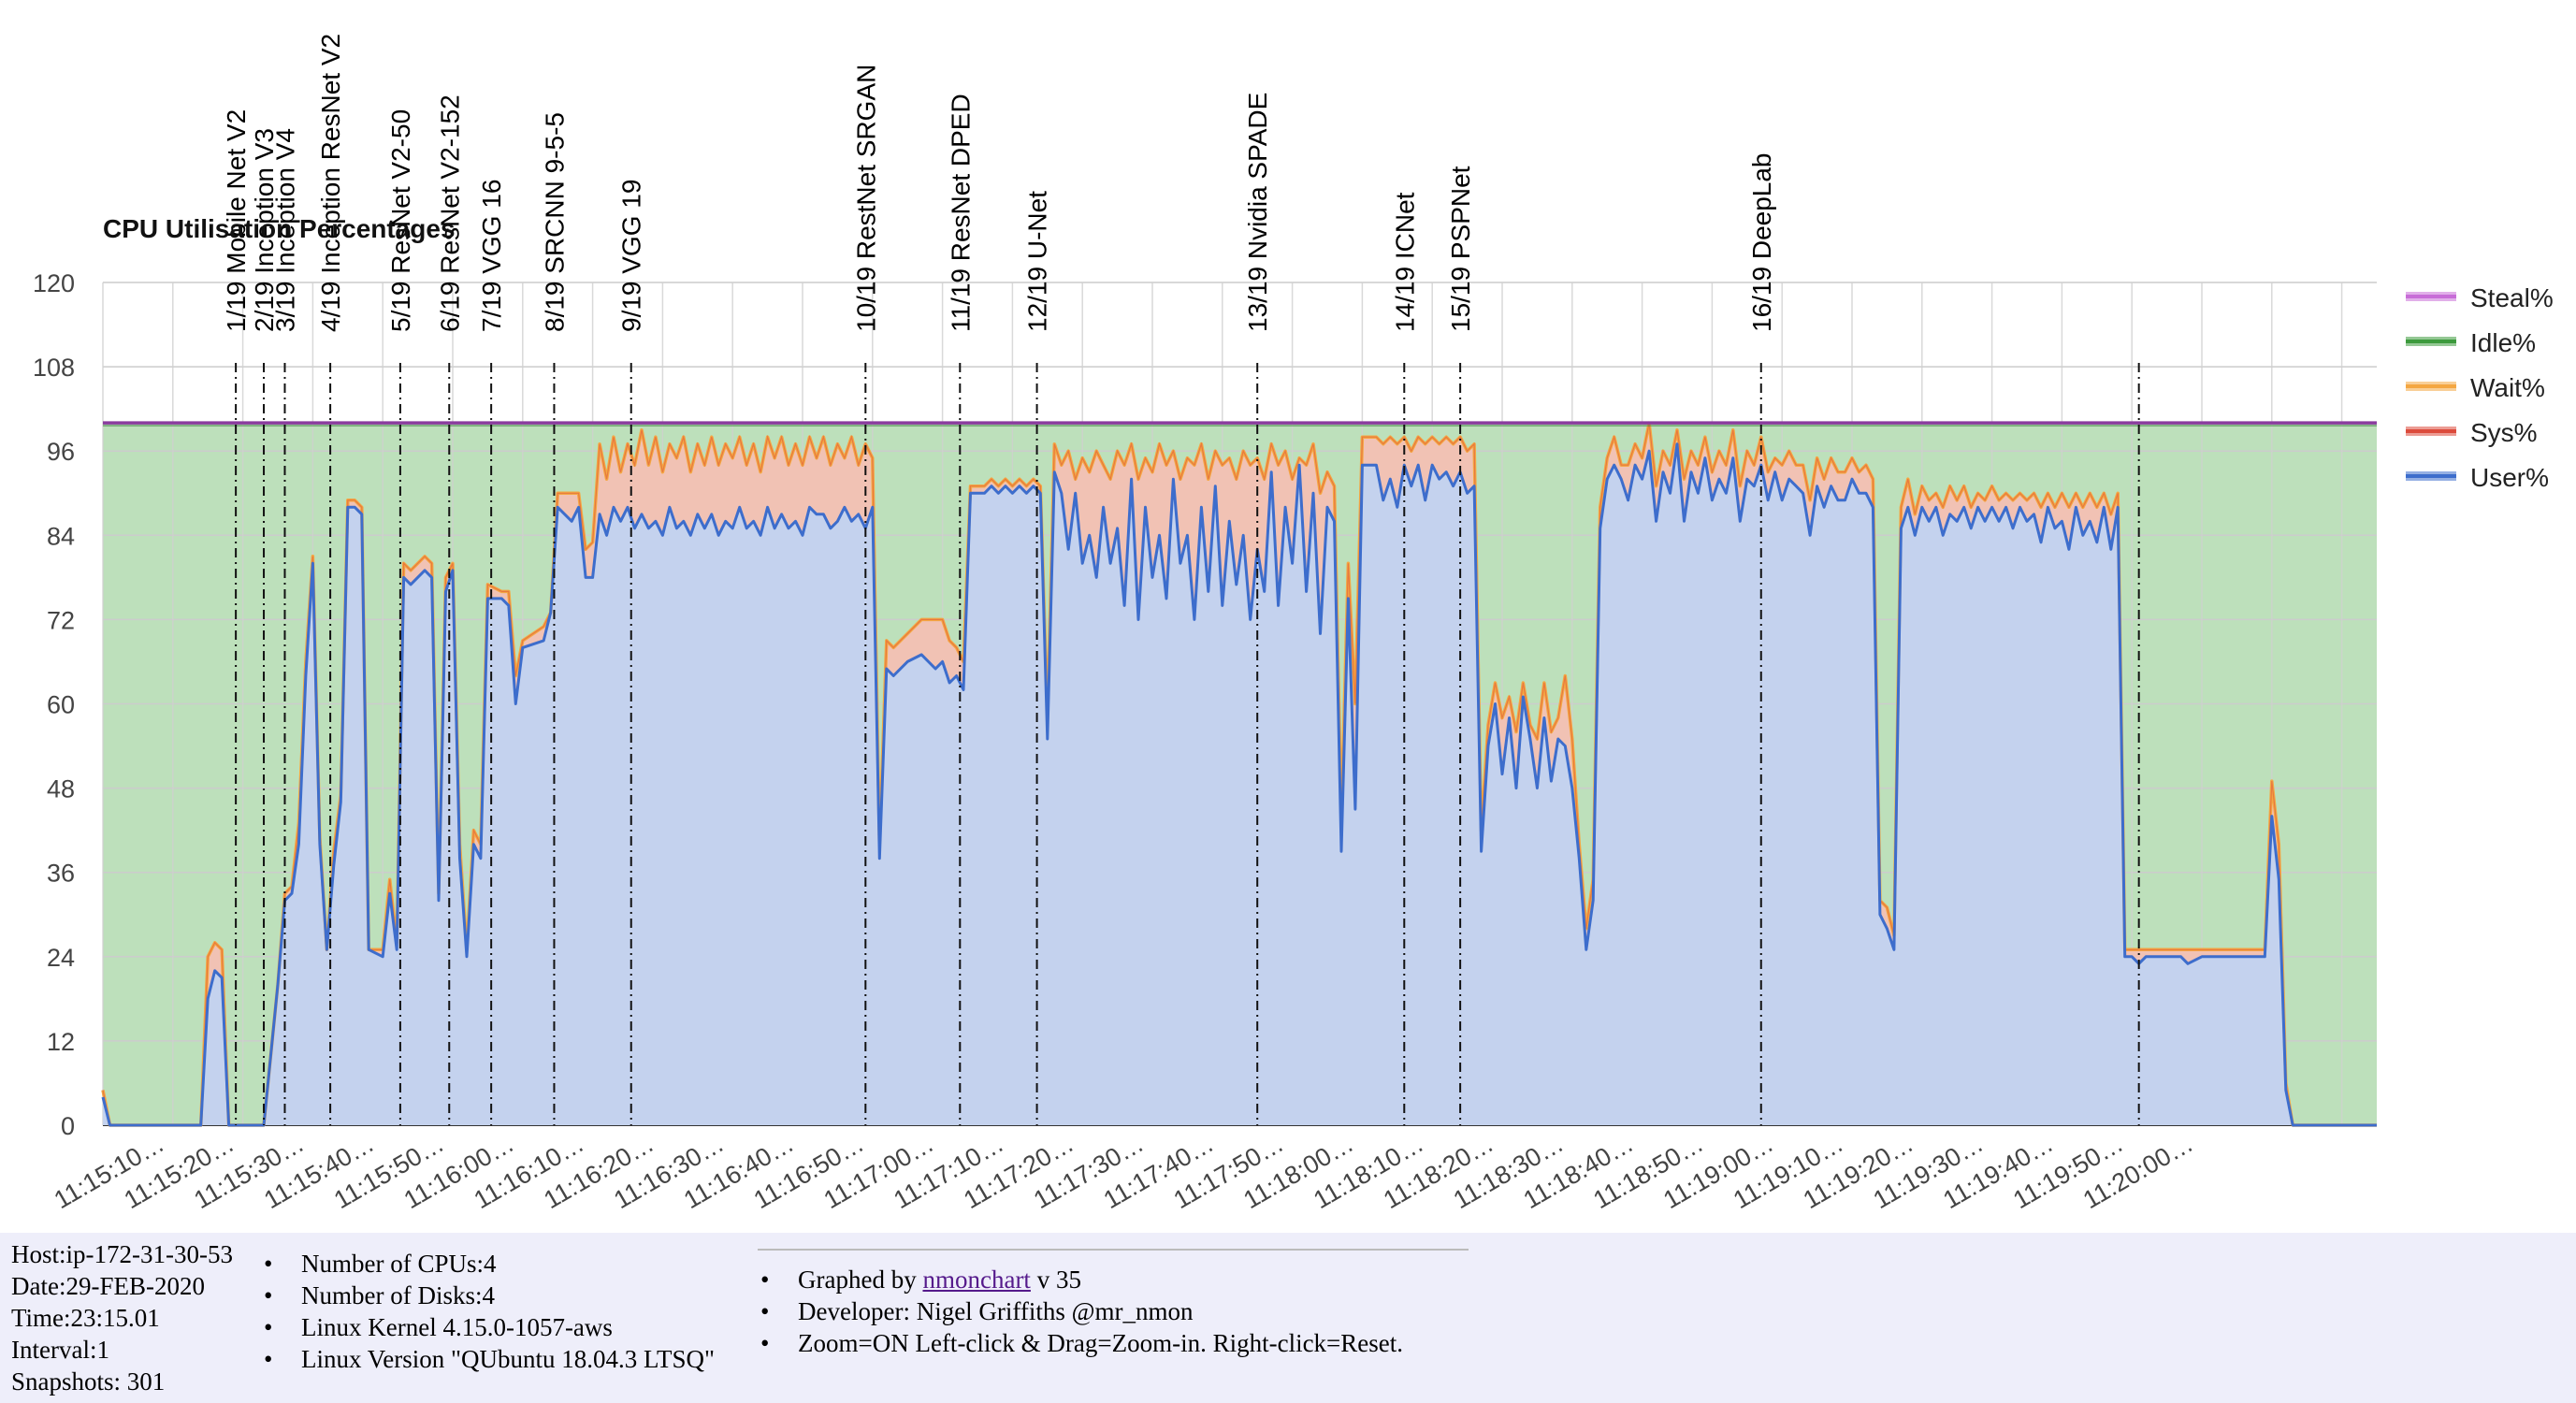  What do you see at coordinates (491, 256) in the screenshot?
I see `benchmark-marker-label: 7/19 VGG 16` at bounding box center [491, 256].